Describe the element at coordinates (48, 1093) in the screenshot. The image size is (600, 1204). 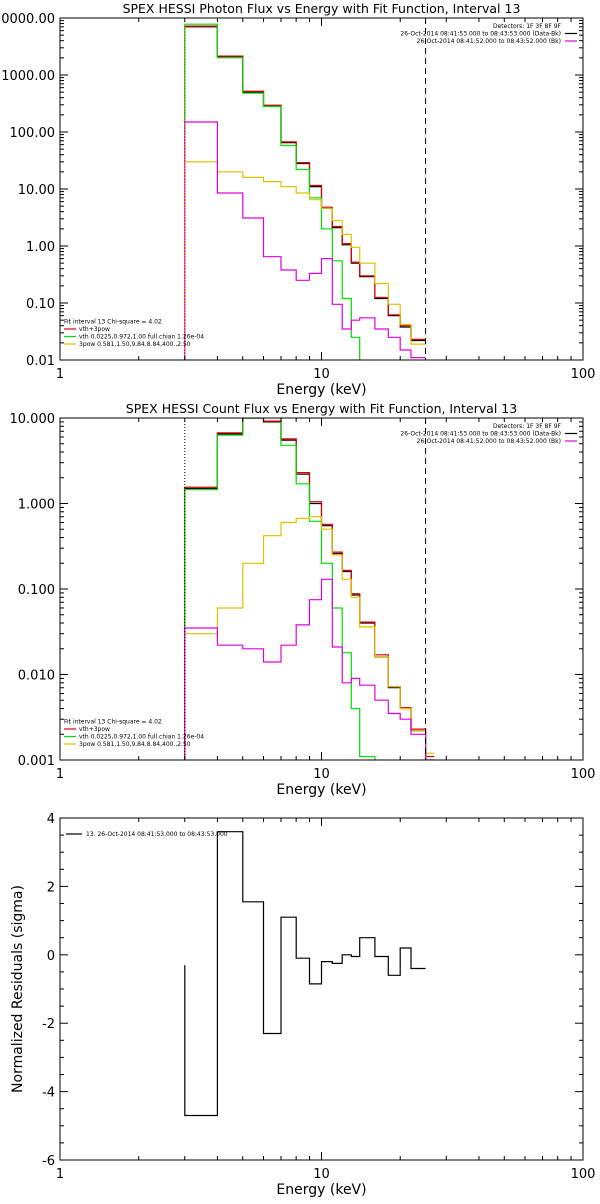
I see `y-tick-label: -4` at that location.